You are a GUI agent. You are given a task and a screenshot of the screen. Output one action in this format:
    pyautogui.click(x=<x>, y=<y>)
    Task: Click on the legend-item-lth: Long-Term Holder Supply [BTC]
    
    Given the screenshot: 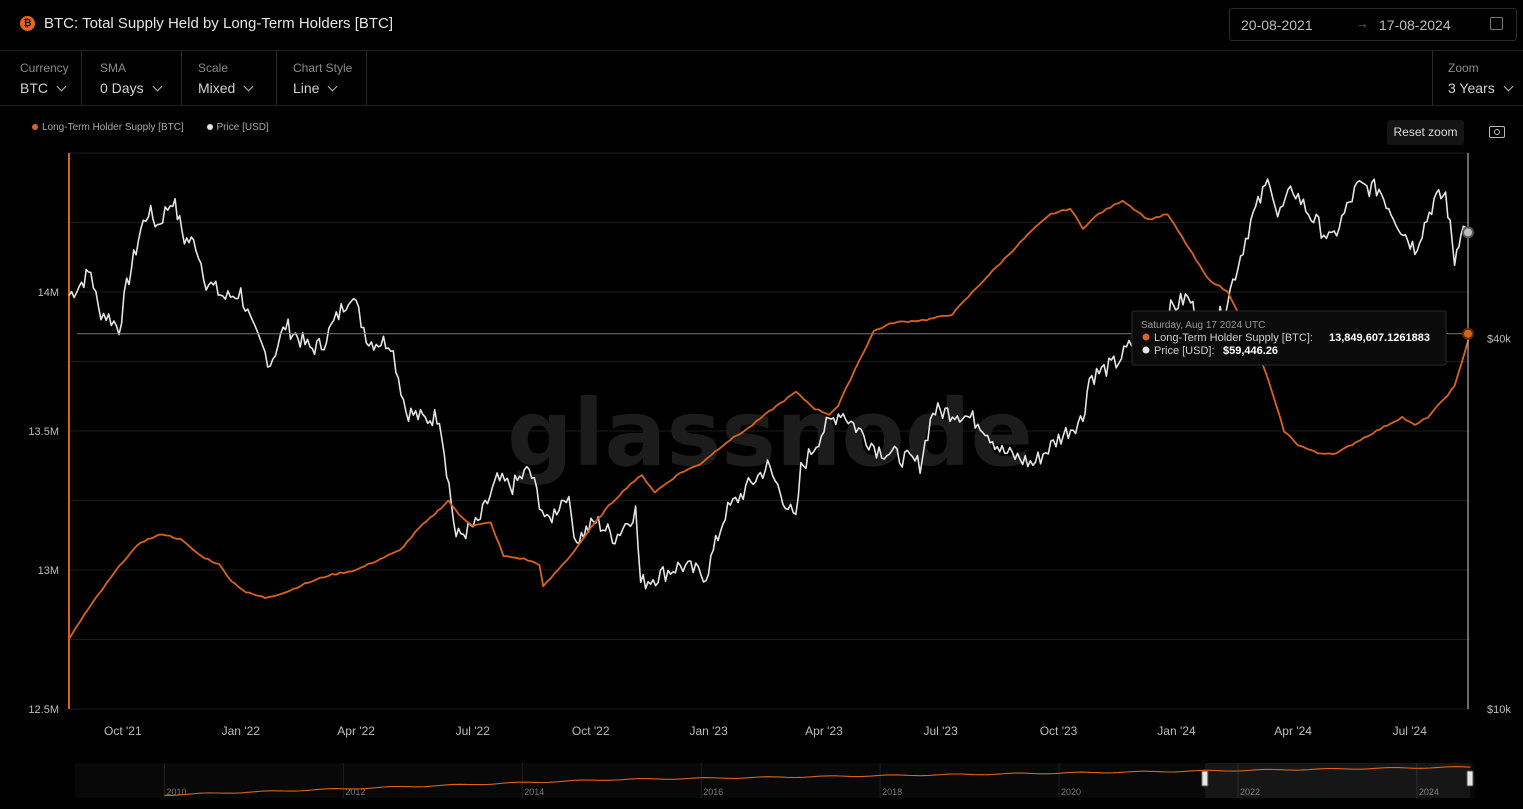 What is the action you would take?
    pyautogui.click(x=108, y=127)
    